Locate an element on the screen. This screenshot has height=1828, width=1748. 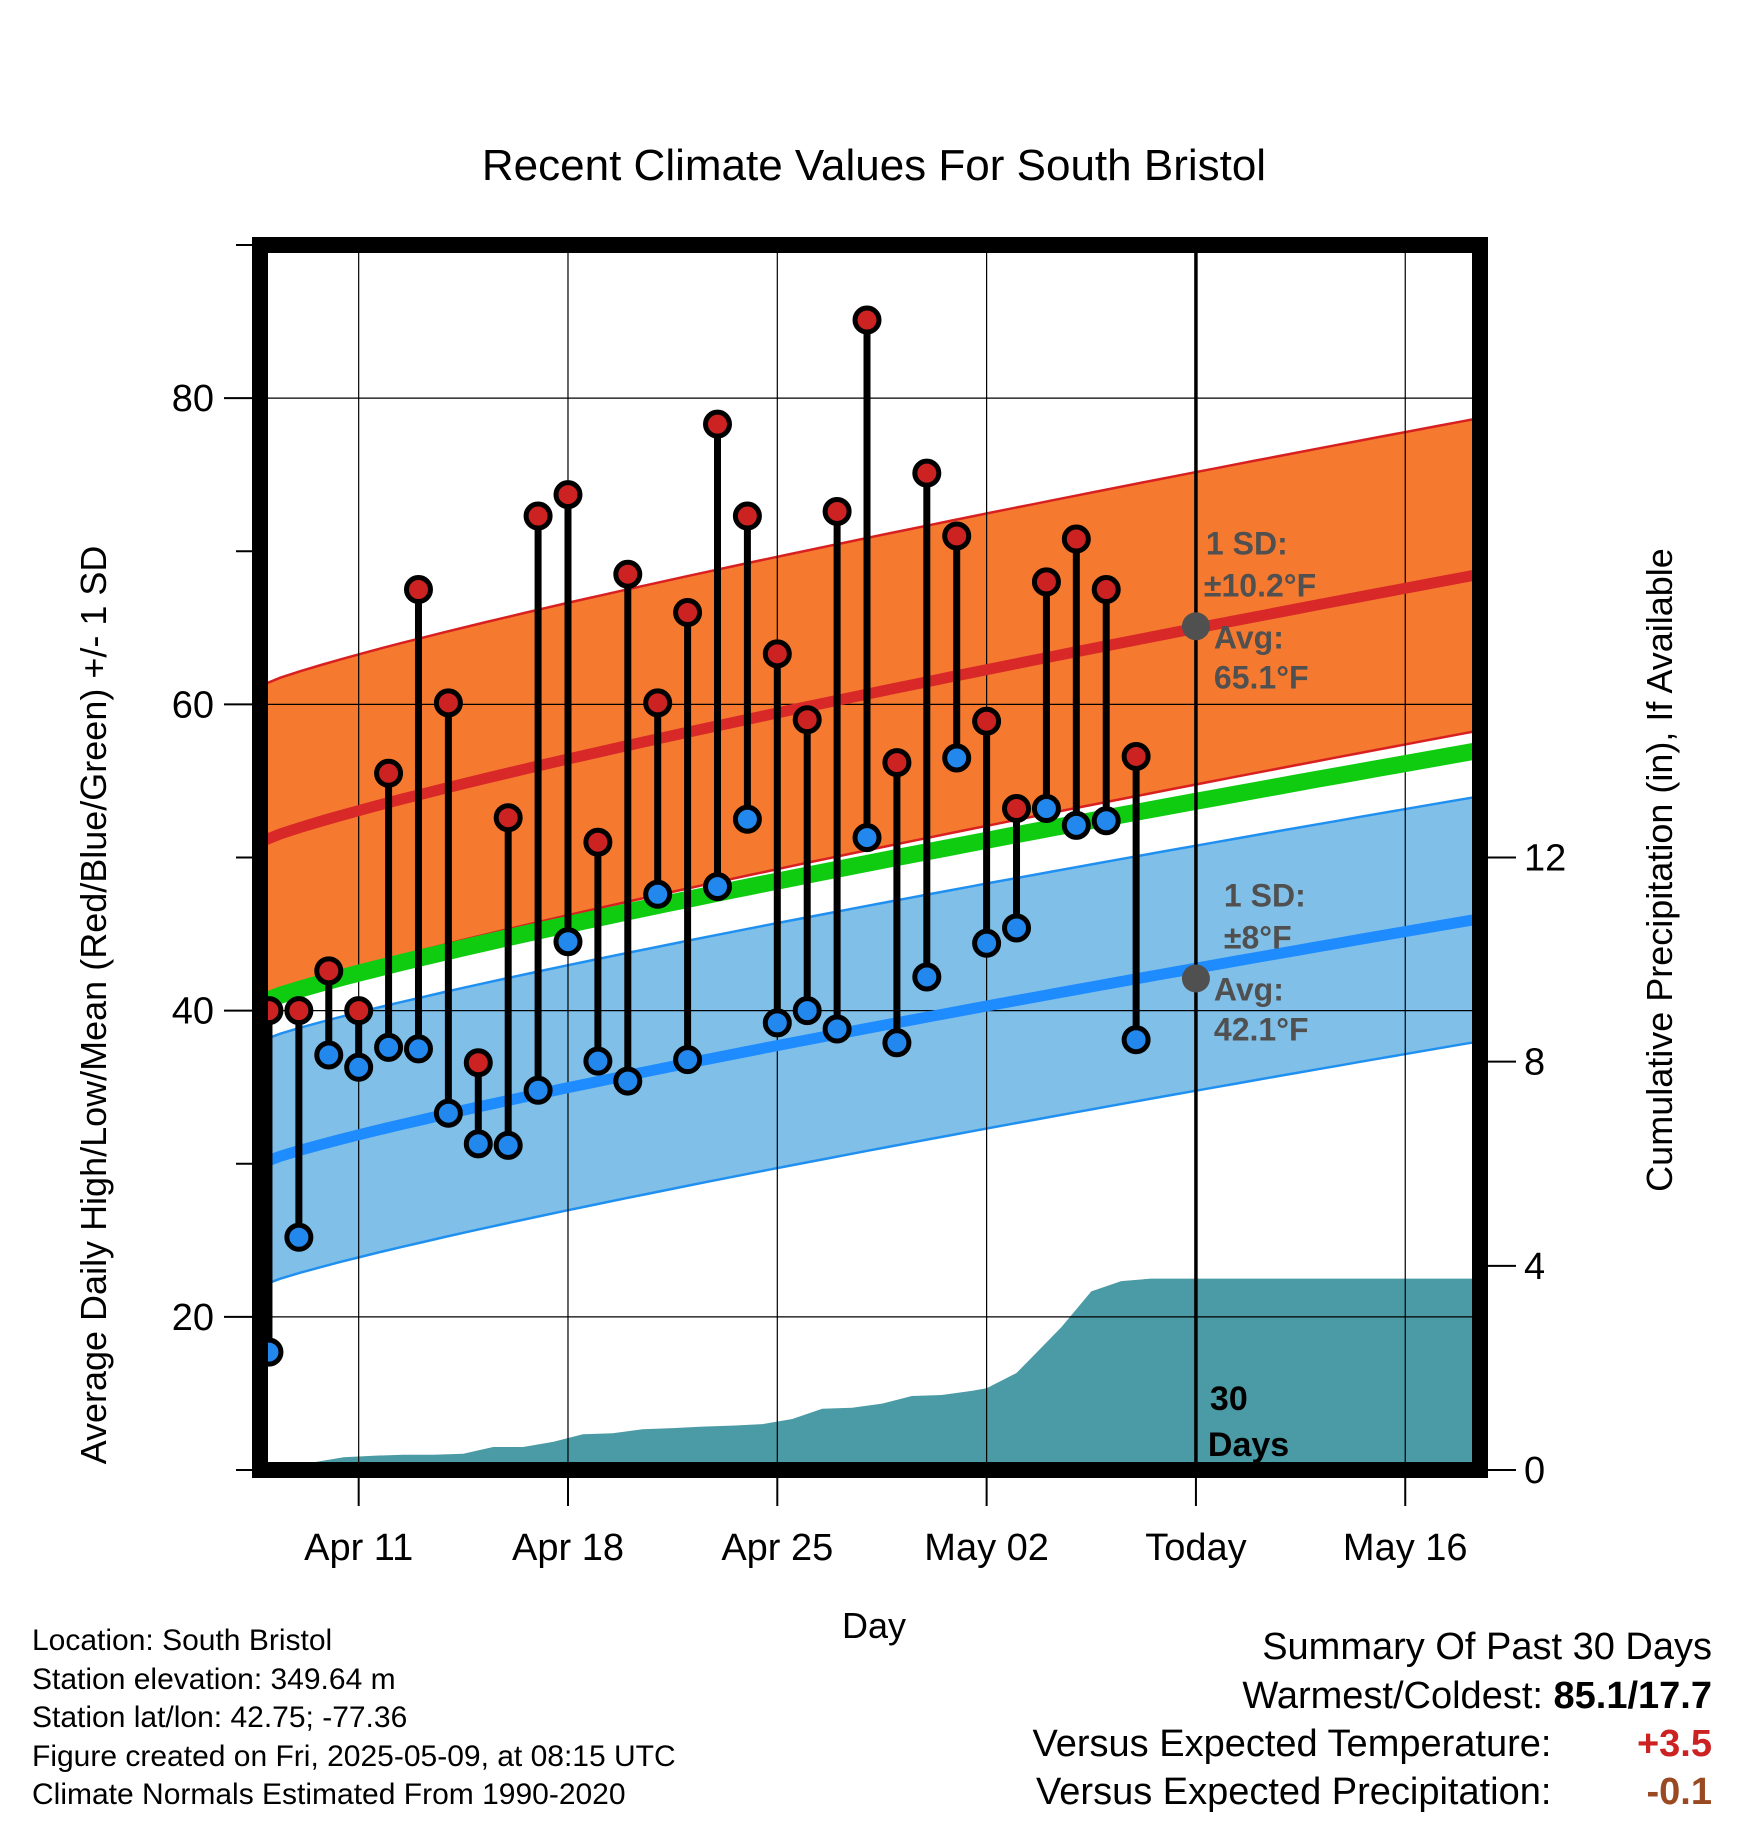
y-left-tick-label: 60 is located at coordinates (193, 705).